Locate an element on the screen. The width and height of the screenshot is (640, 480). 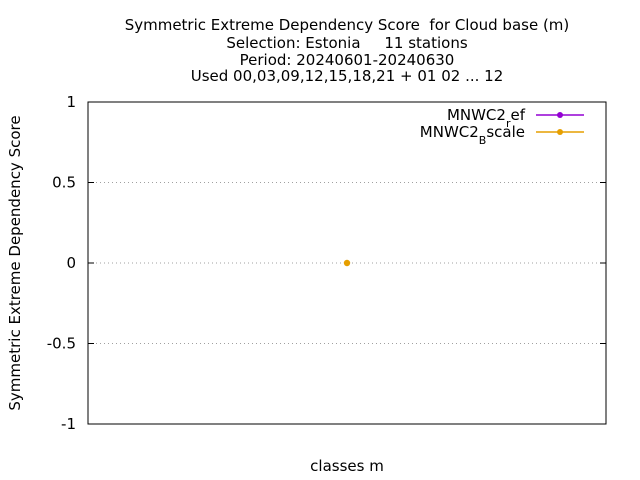
y-axis-label: Symmetric Extreme Dependency Score is located at coordinates (15, 262).